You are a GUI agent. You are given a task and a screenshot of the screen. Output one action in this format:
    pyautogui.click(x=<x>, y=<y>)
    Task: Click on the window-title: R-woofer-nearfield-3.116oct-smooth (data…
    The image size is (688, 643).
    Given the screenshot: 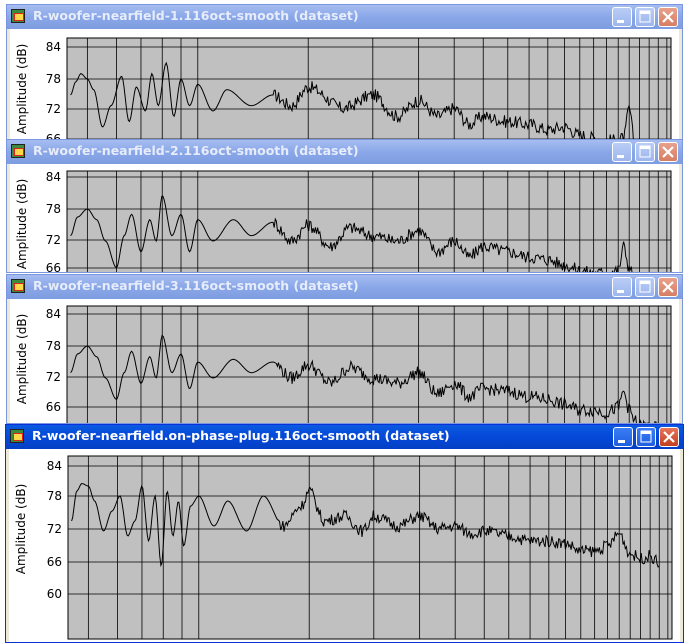 What is the action you would take?
    pyautogui.click(x=196, y=285)
    